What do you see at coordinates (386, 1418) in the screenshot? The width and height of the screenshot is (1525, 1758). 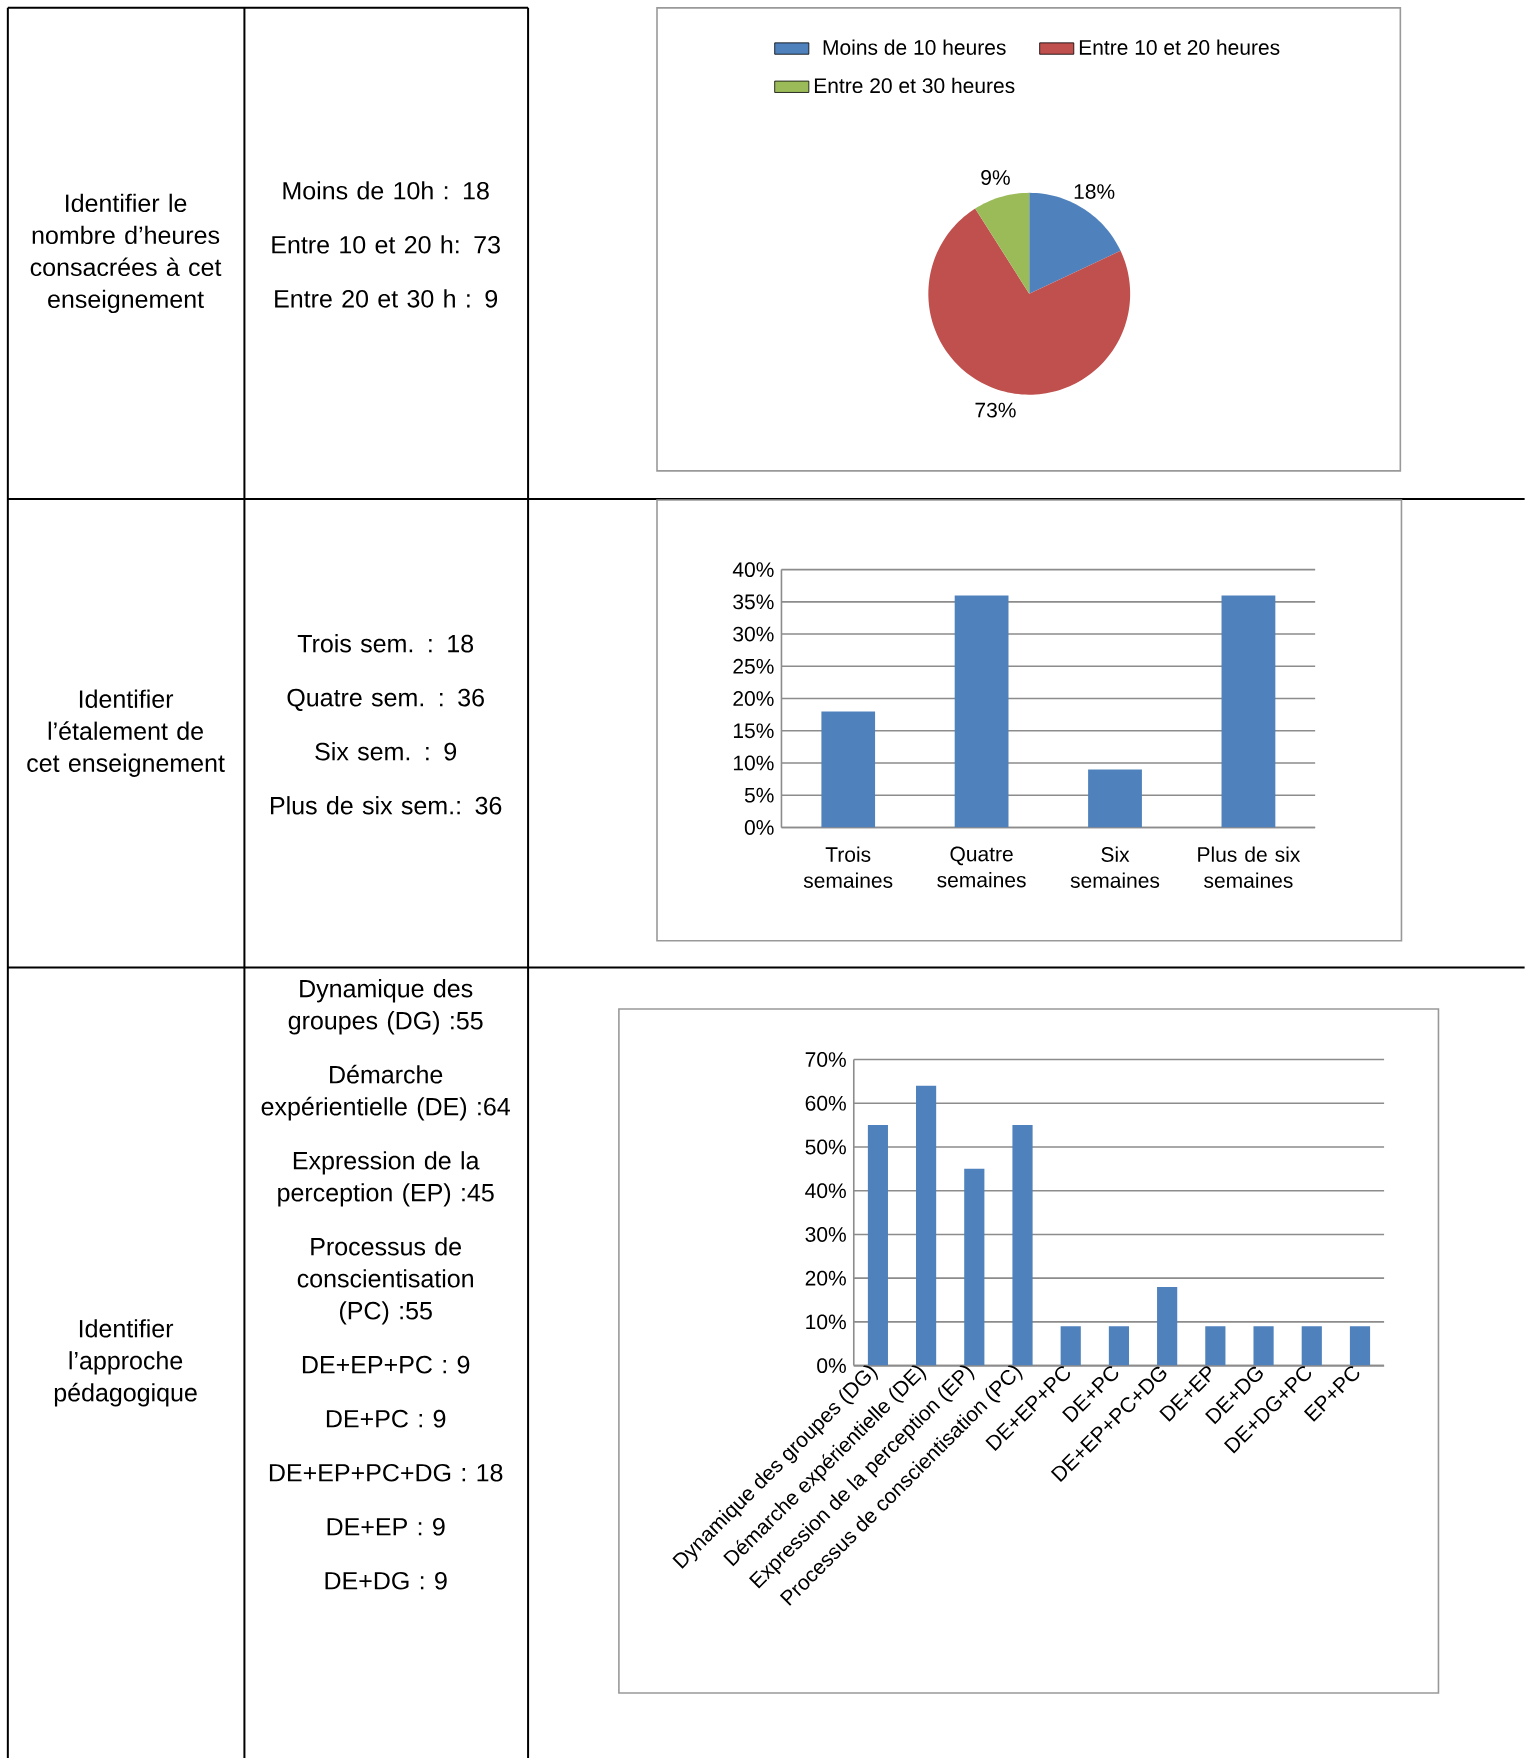 I see `text: DE+PC : 9` at bounding box center [386, 1418].